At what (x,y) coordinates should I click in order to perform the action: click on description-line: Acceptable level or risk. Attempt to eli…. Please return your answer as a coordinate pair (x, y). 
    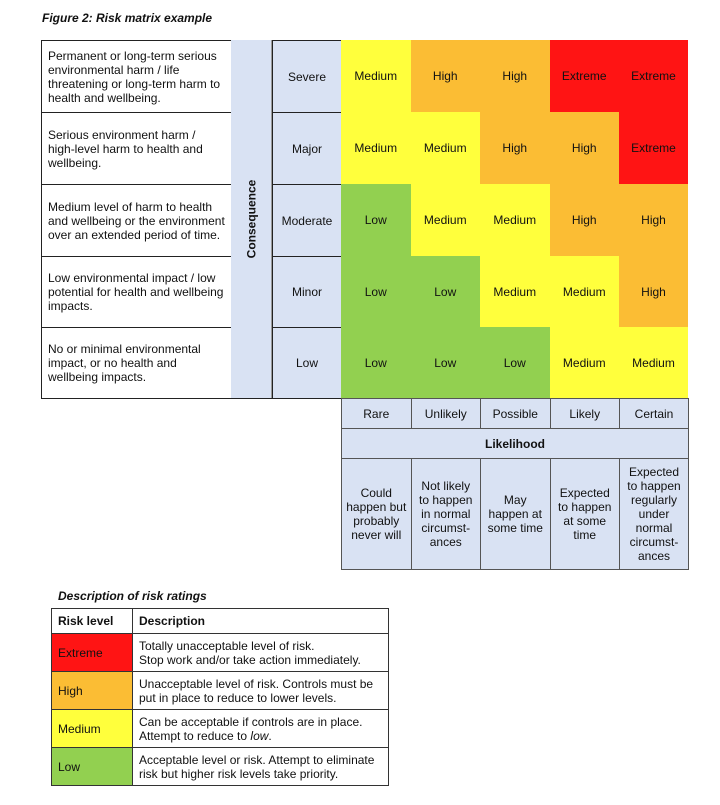
    Looking at the image, I should click on (257, 759).